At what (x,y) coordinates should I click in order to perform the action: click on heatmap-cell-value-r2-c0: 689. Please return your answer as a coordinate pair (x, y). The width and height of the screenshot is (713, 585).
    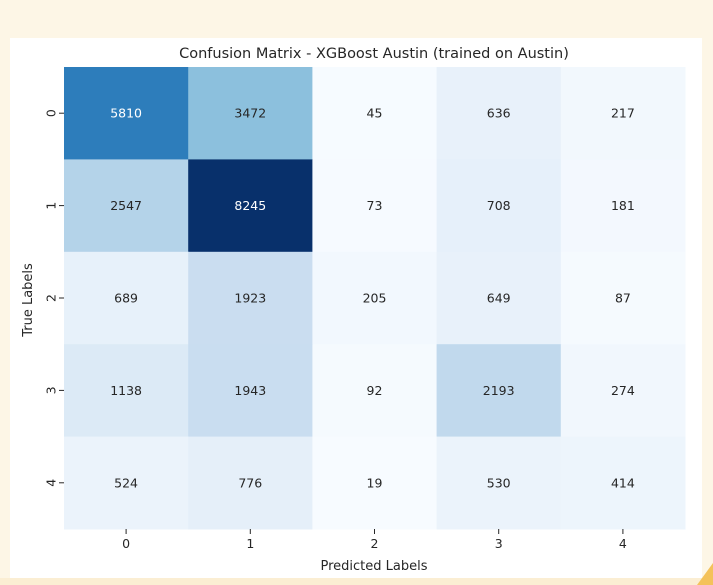
    Looking at the image, I should click on (126, 298).